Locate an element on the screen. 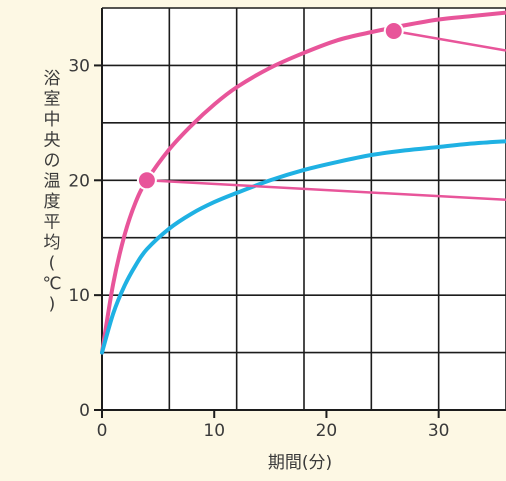 Image resolution: width=506 pixels, height=481 pixels. y-axis-title-char: 室 is located at coordinates (52, 100).